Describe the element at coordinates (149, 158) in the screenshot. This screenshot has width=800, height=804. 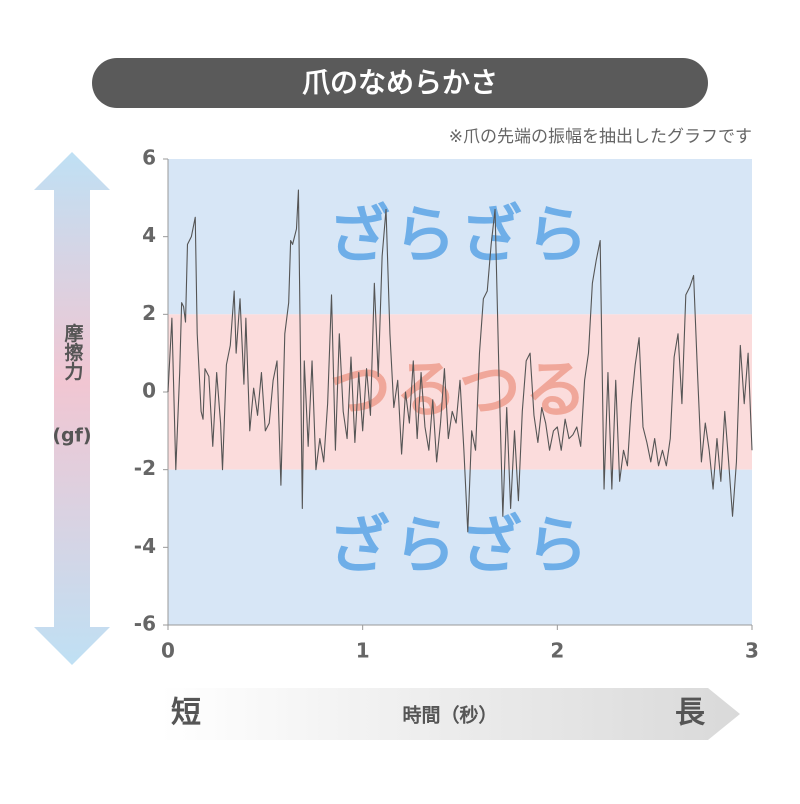
I see `y-tick-label: 6` at that location.